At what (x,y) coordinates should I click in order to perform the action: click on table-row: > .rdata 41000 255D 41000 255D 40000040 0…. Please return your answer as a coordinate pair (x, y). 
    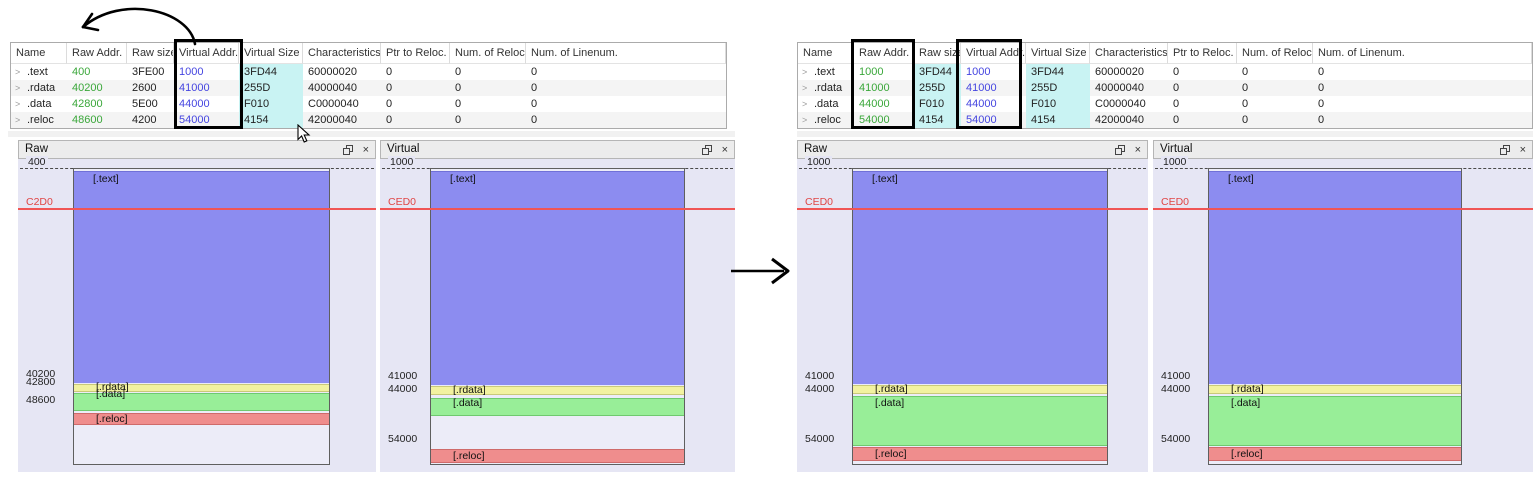
    Looking at the image, I should click on (1165, 88).